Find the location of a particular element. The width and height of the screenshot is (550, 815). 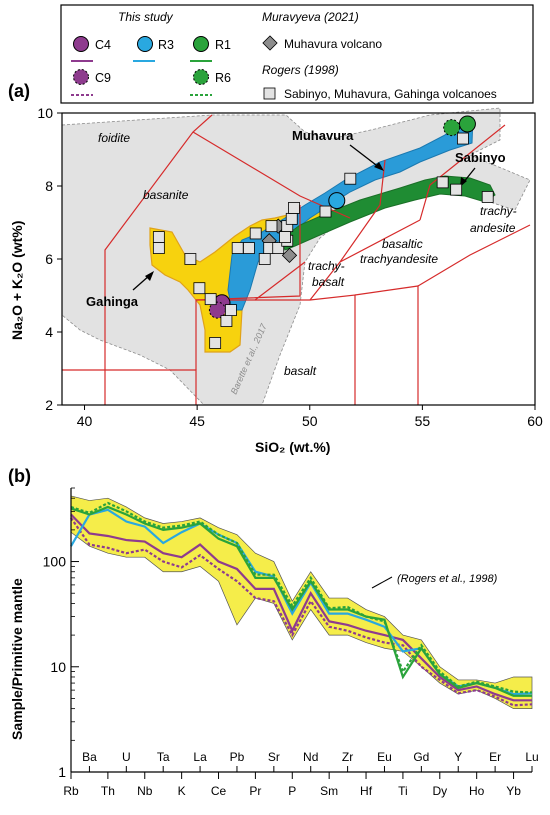

tas-y-tick-label: 6 is located at coordinates (49, 259).